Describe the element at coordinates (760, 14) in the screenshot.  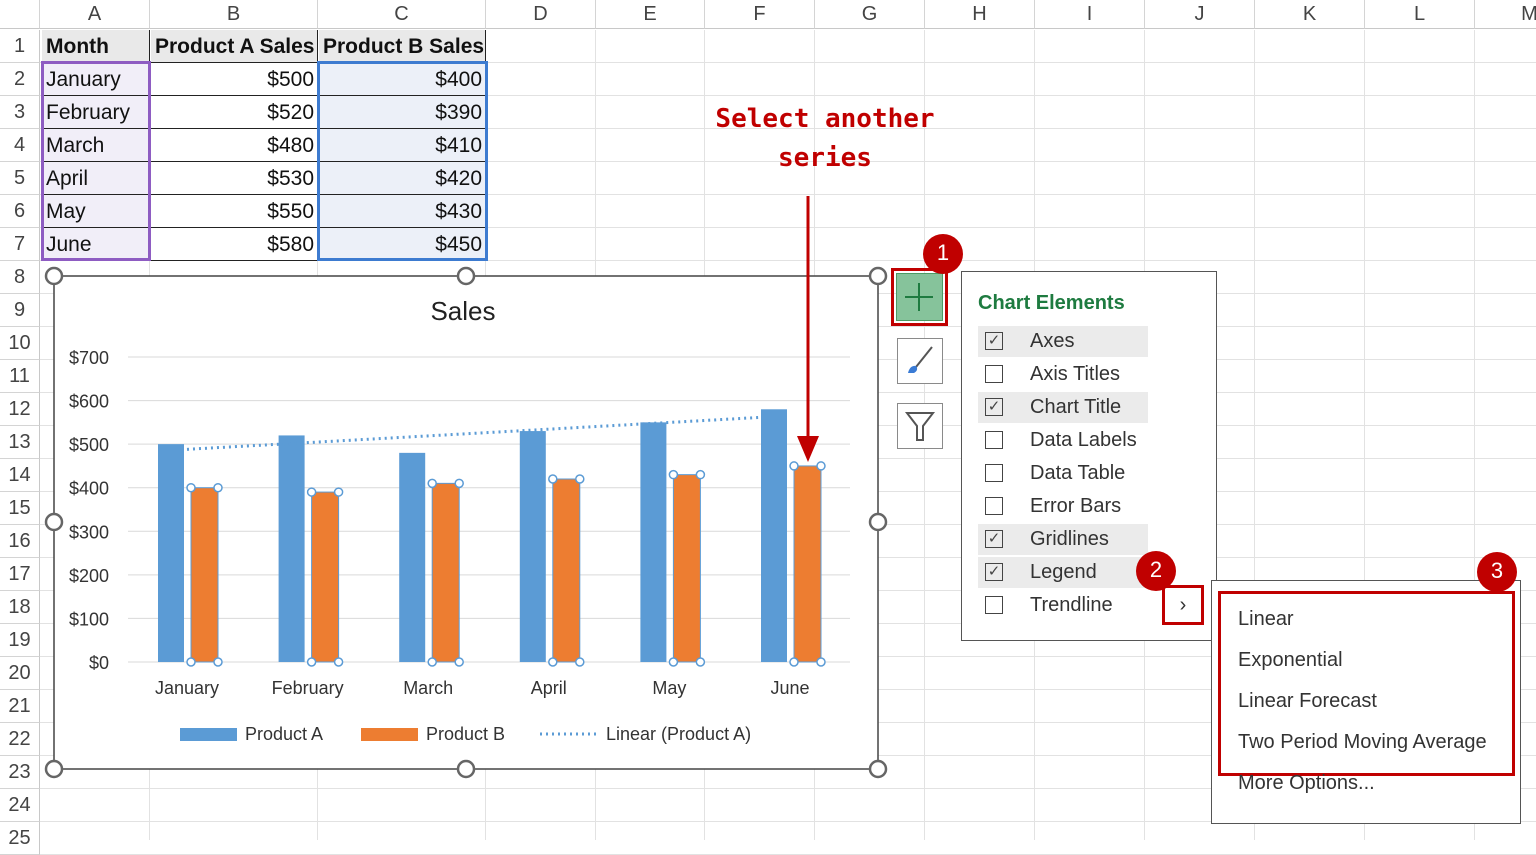
I see `column-header: F` at that location.